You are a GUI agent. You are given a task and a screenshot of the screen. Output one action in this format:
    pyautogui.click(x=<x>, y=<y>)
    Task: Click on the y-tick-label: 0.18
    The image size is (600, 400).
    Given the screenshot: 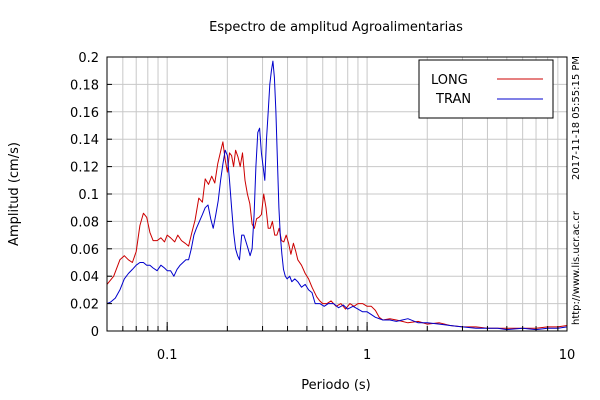 What is the action you would take?
    pyautogui.click(x=84, y=85)
    